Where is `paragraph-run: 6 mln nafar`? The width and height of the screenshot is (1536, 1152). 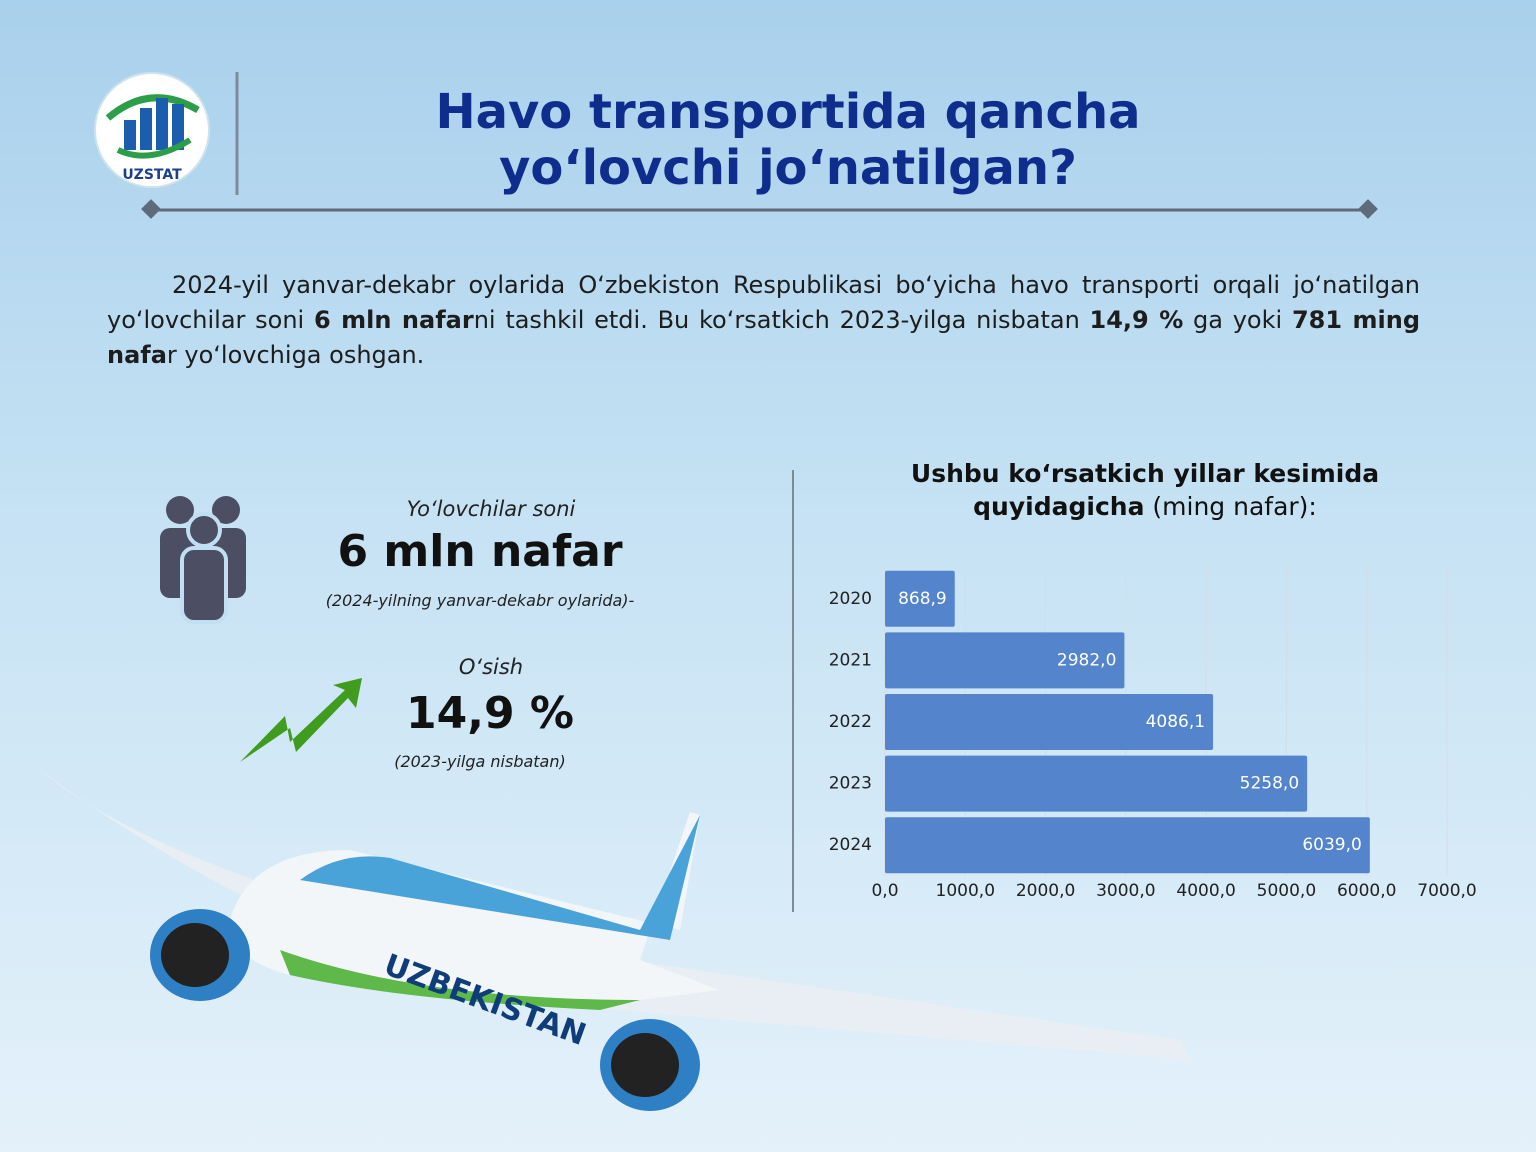
paragraph-run: 6 mln nafar is located at coordinates (393, 320).